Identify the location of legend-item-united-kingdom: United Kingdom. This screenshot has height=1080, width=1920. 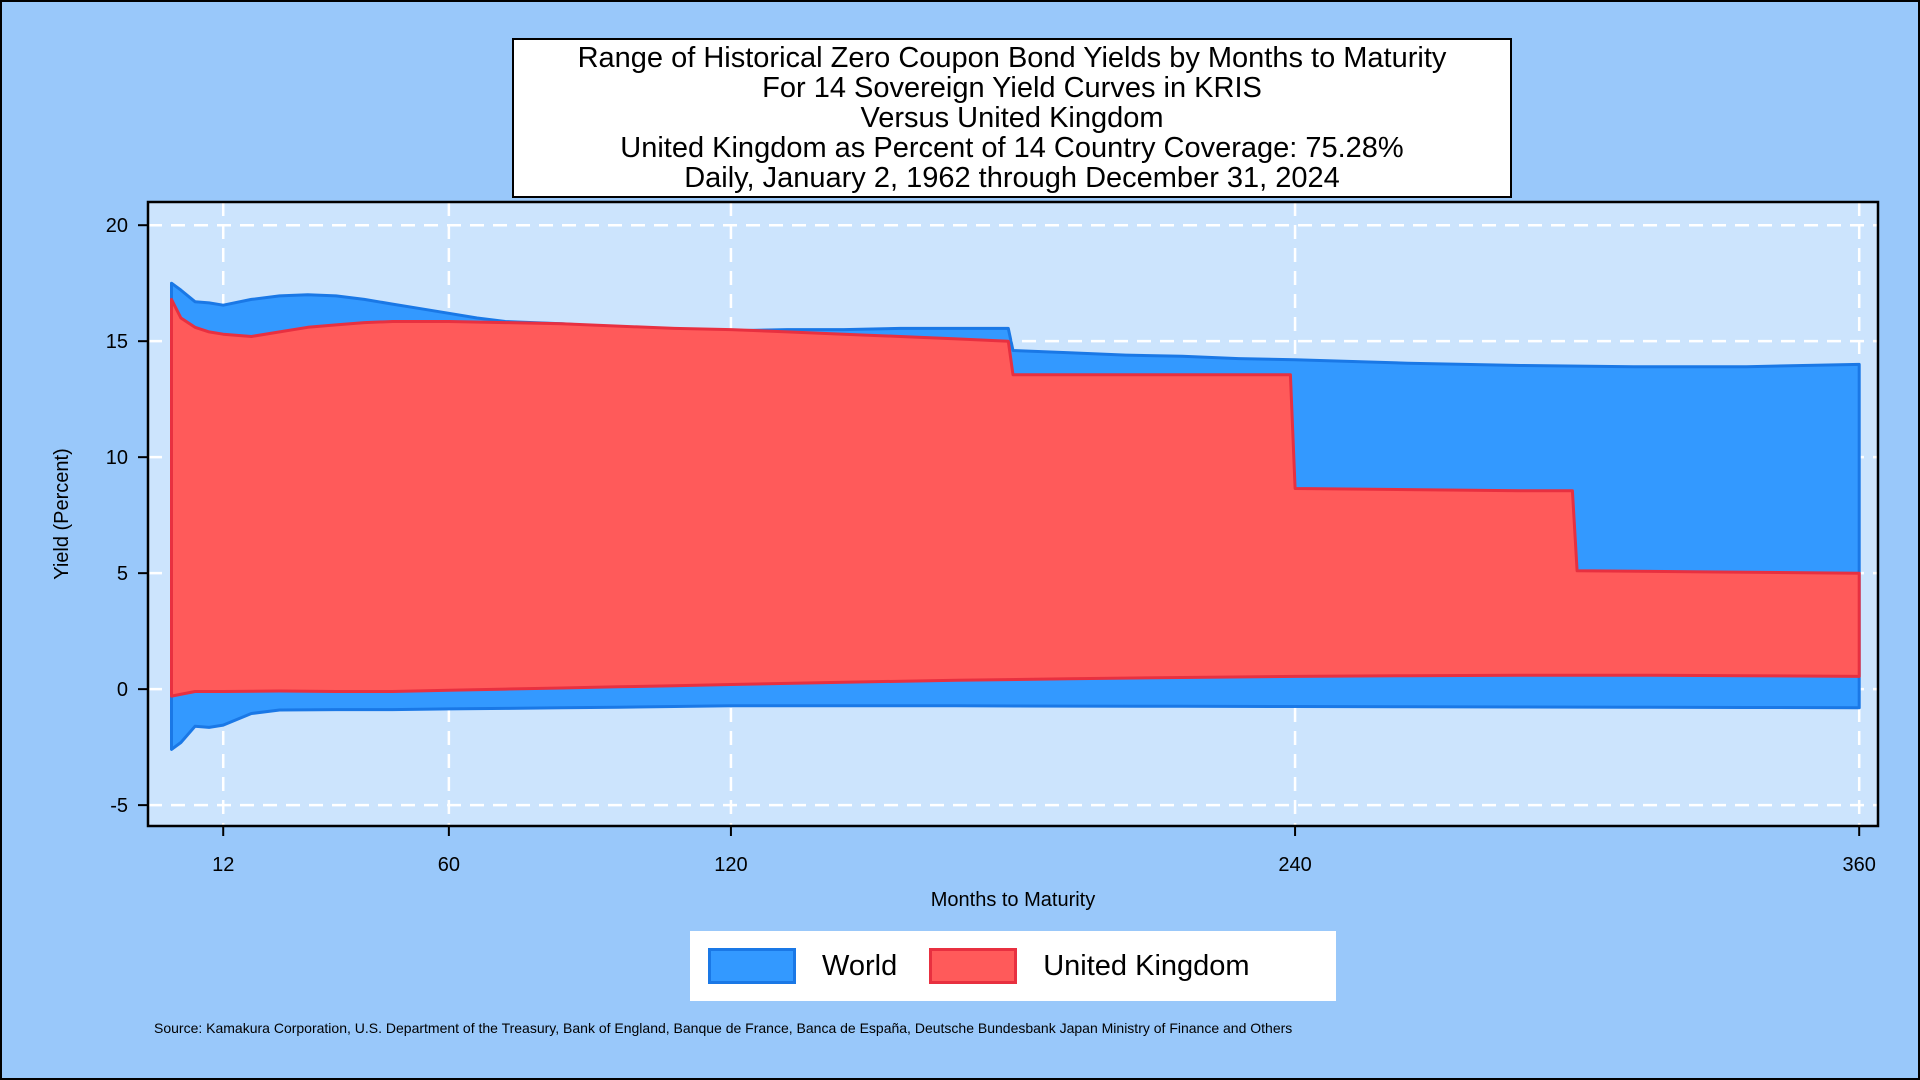
(1089, 966).